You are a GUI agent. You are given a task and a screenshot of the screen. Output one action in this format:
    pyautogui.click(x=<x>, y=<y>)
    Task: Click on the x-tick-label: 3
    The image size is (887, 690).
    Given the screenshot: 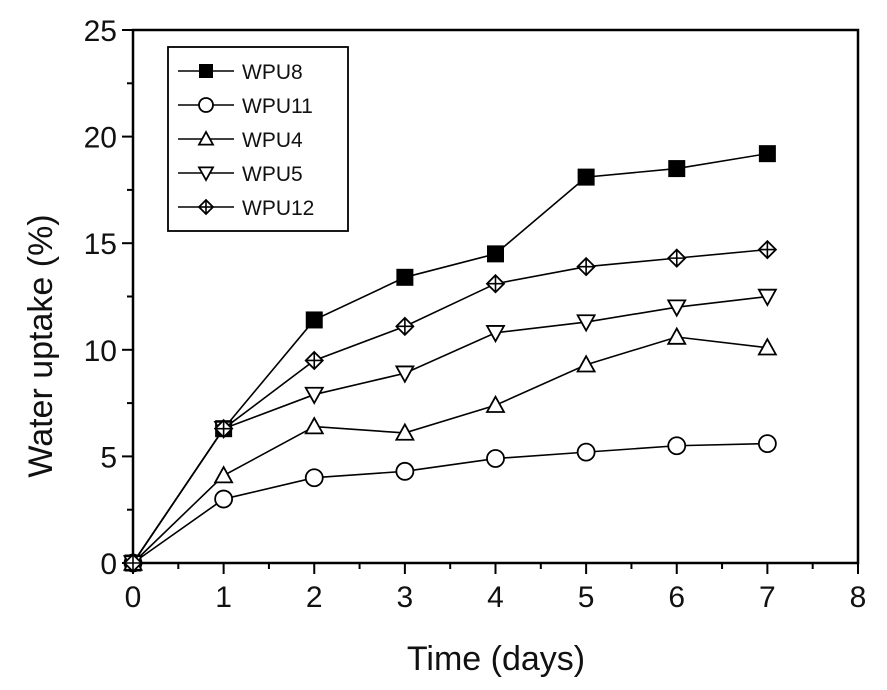 What is the action you would take?
    pyautogui.click(x=405, y=597)
    